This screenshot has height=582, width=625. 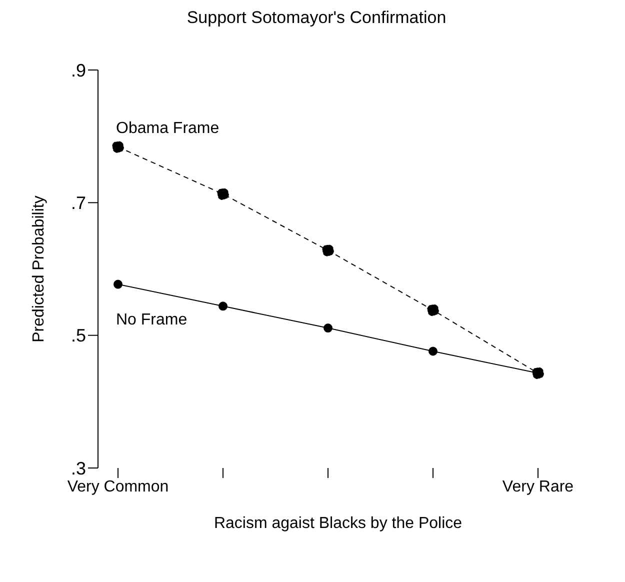 What do you see at coordinates (168, 128) in the screenshot?
I see `series-label: Obama Frame` at bounding box center [168, 128].